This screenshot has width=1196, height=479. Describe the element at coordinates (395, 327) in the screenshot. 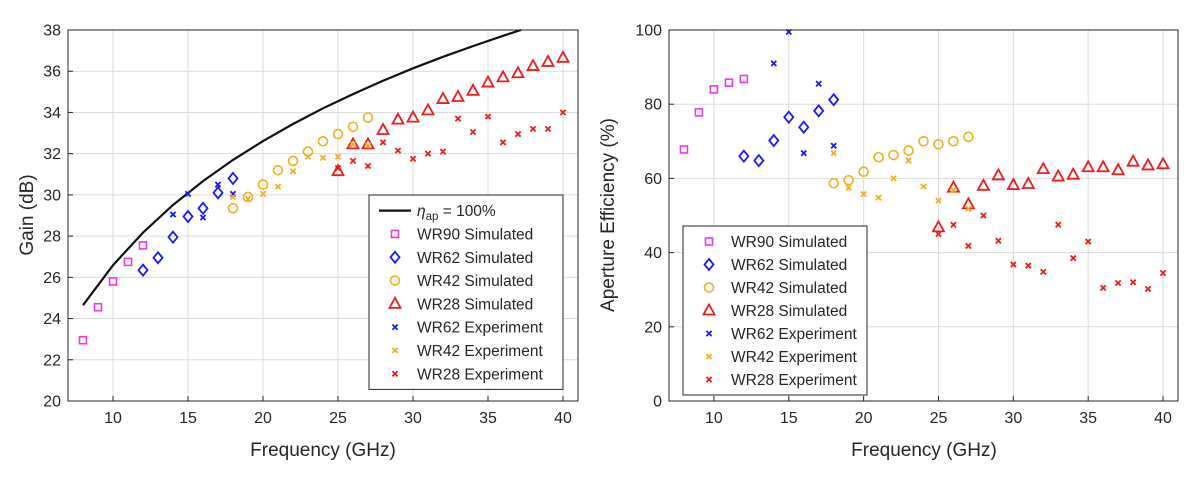

I see `gain-legend-marker-wr62-experiment` at that location.